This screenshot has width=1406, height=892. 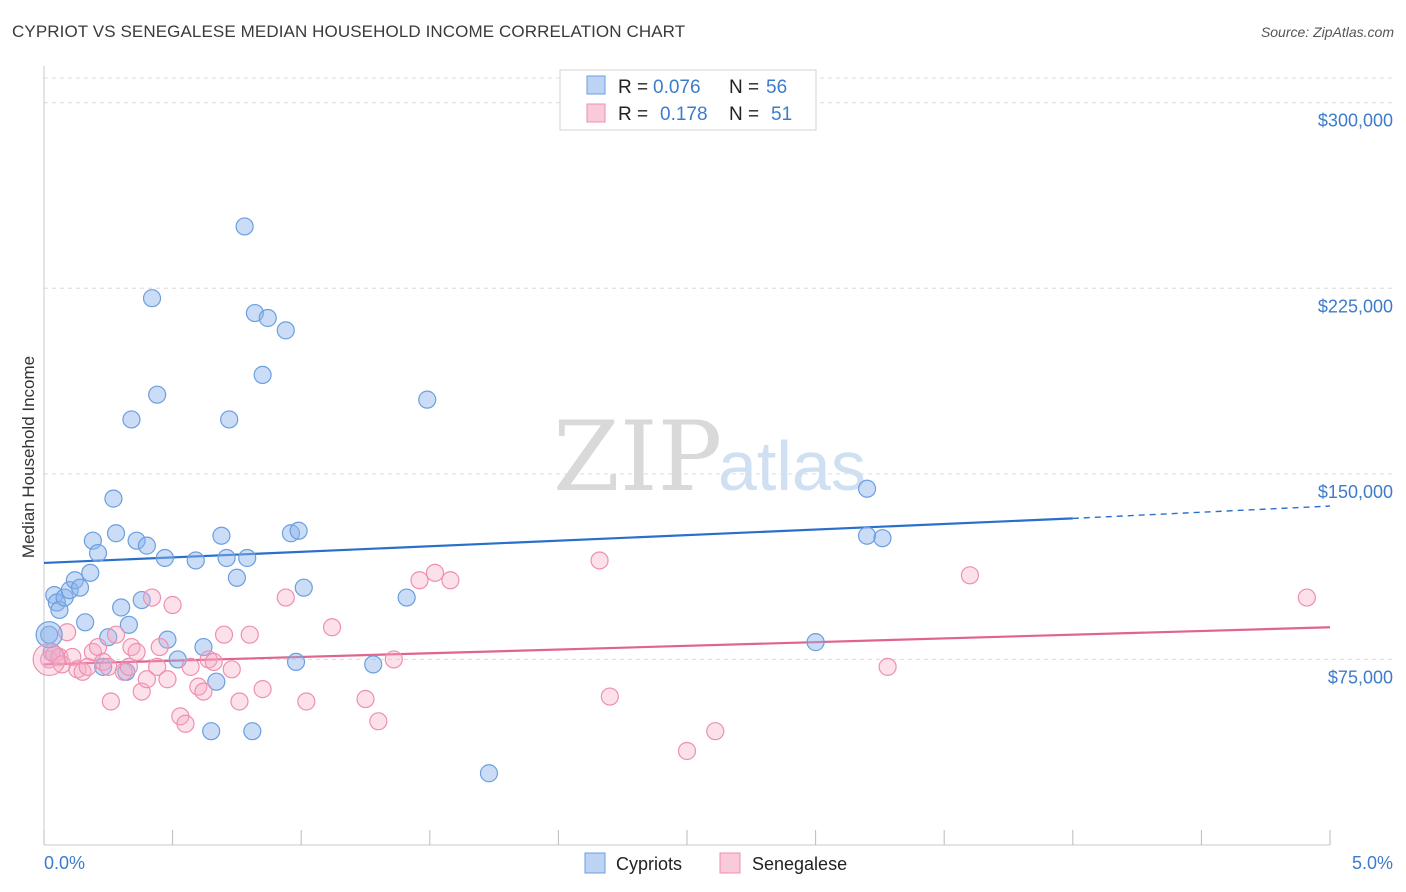 I want to click on x-tick-labels: 0.0% 5.0%, so click(x=718, y=863).